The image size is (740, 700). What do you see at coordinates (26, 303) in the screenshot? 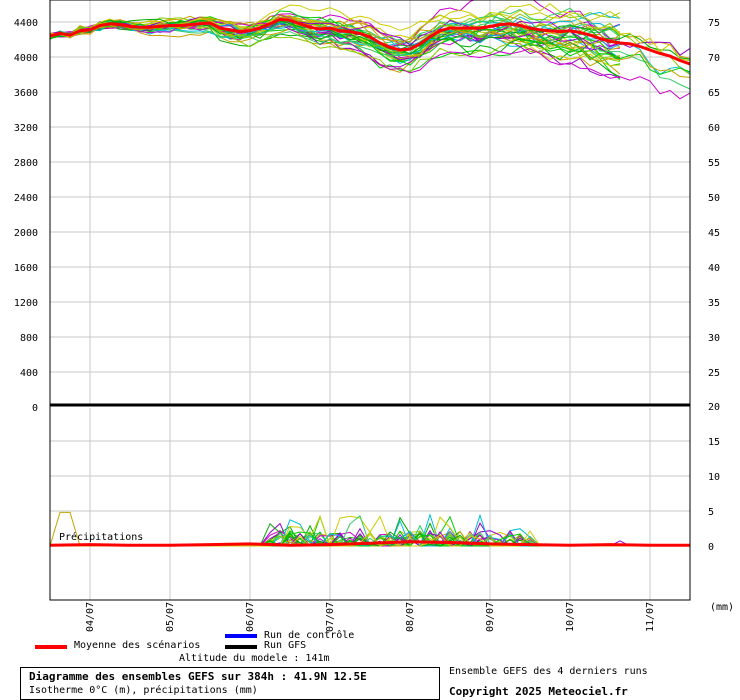
I see `left-tick-label: 1200` at bounding box center [26, 303].